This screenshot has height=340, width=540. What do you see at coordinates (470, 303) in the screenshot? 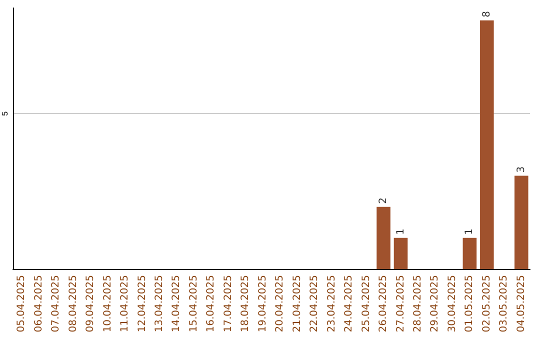
I see `x-tick-label: 01.05.2025` at bounding box center [470, 303].